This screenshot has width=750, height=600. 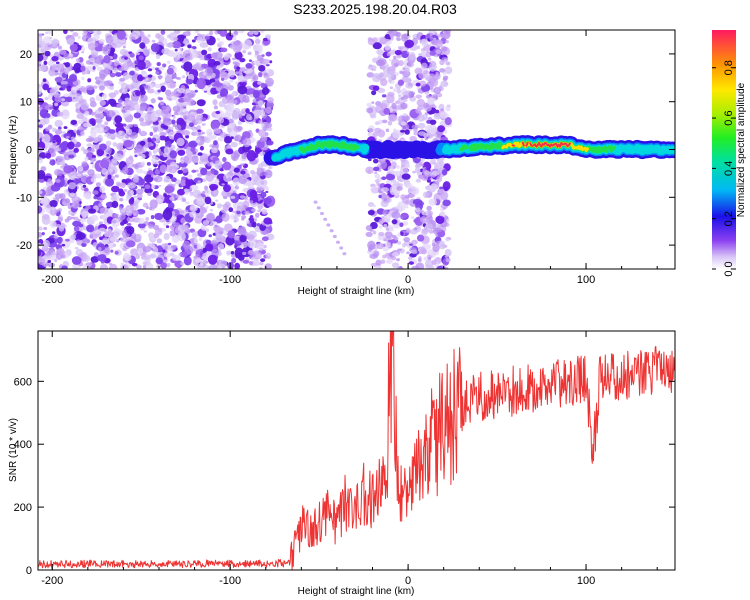 I want to click on snr-y-tick-label: 400, so click(x=23, y=445).